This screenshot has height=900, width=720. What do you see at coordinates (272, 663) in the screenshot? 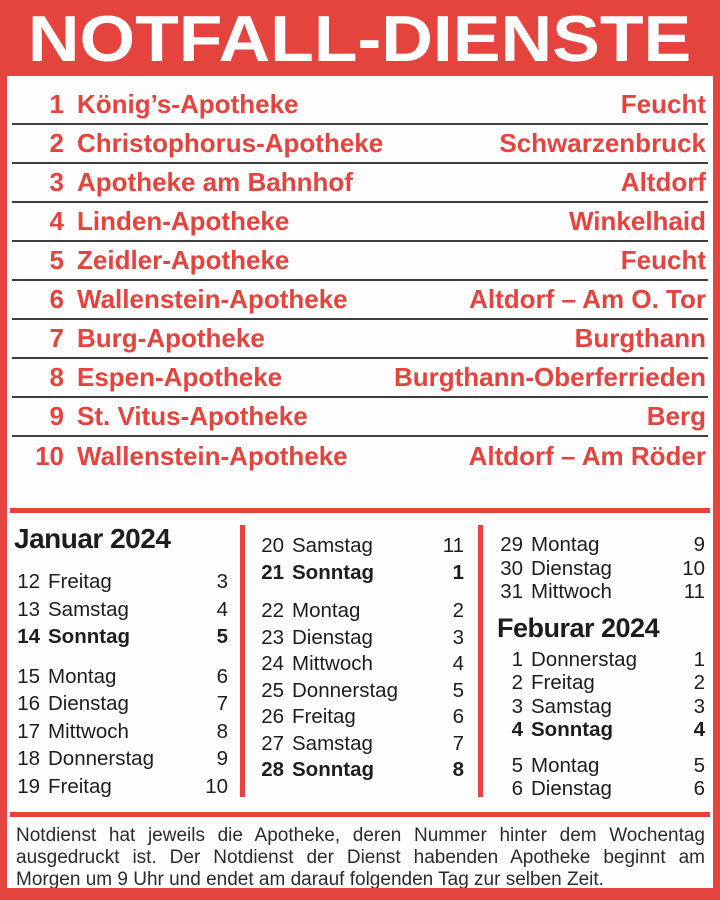
I see `calendar-date: 24` at bounding box center [272, 663].